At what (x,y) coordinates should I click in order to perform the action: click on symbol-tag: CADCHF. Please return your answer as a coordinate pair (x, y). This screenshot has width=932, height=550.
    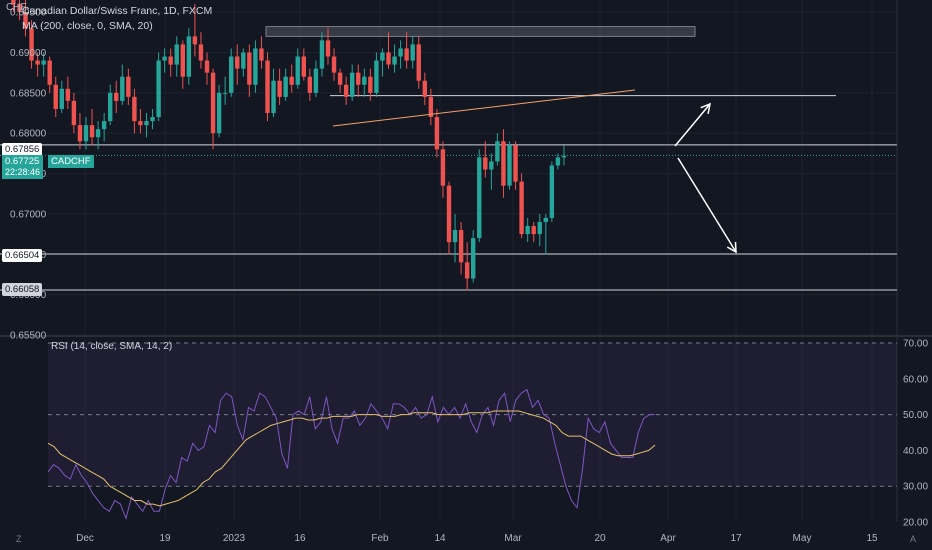
    Looking at the image, I should click on (71, 161).